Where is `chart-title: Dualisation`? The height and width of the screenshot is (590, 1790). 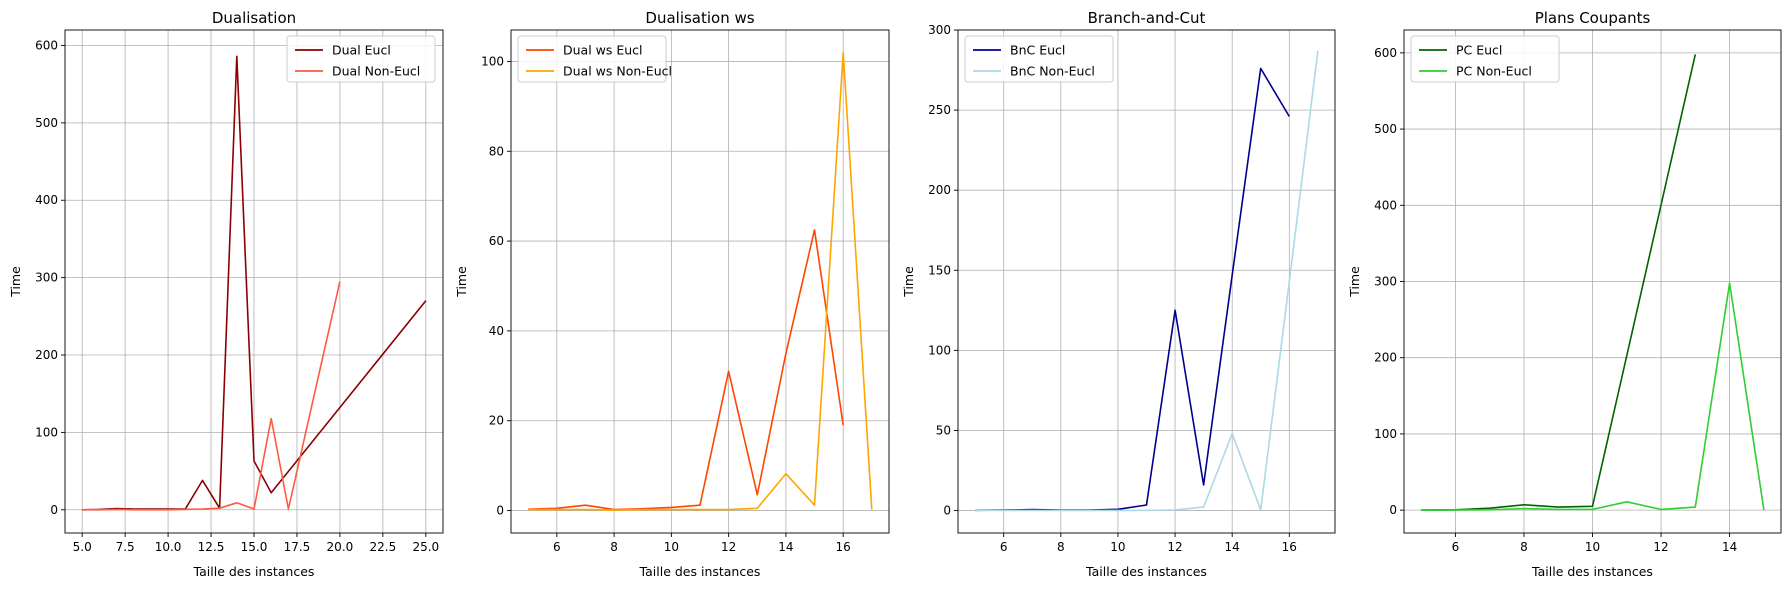
chart-title: Dualisation is located at coordinates (254, 18).